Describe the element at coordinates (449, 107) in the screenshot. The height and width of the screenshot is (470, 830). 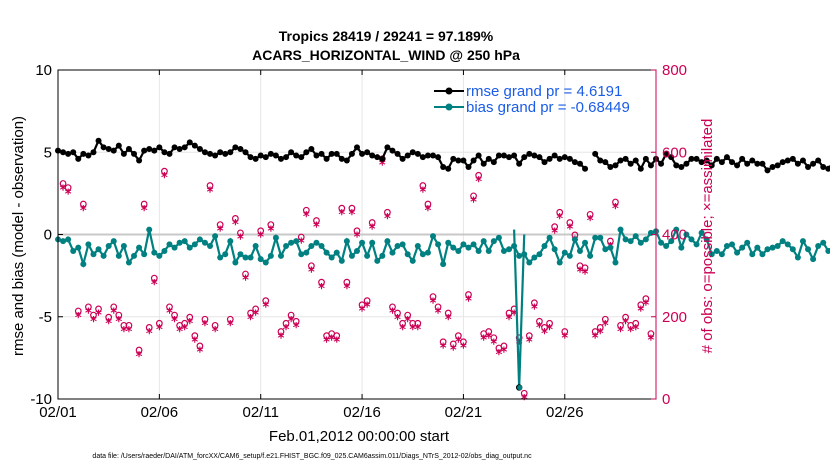
I see `legend-bias-marker` at that location.